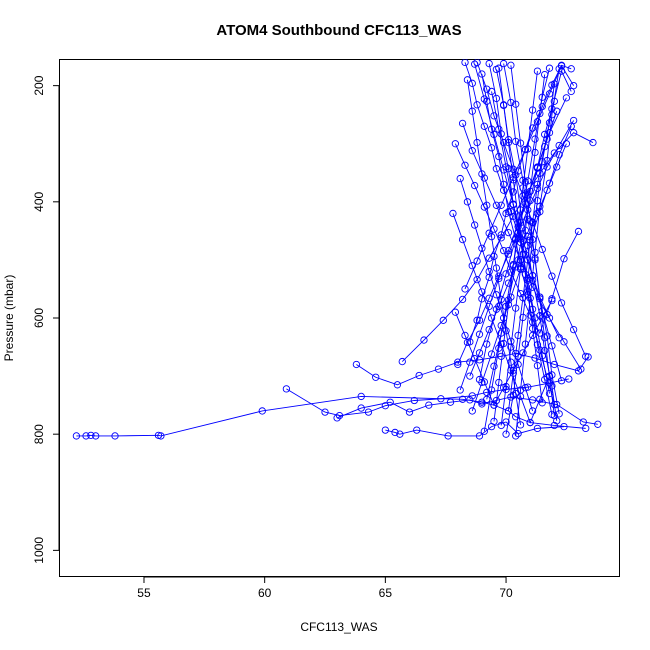 This screenshot has height=650, width=650. What do you see at coordinates (39, 201) in the screenshot?
I see `y-tick-label: 400` at bounding box center [39, 201].